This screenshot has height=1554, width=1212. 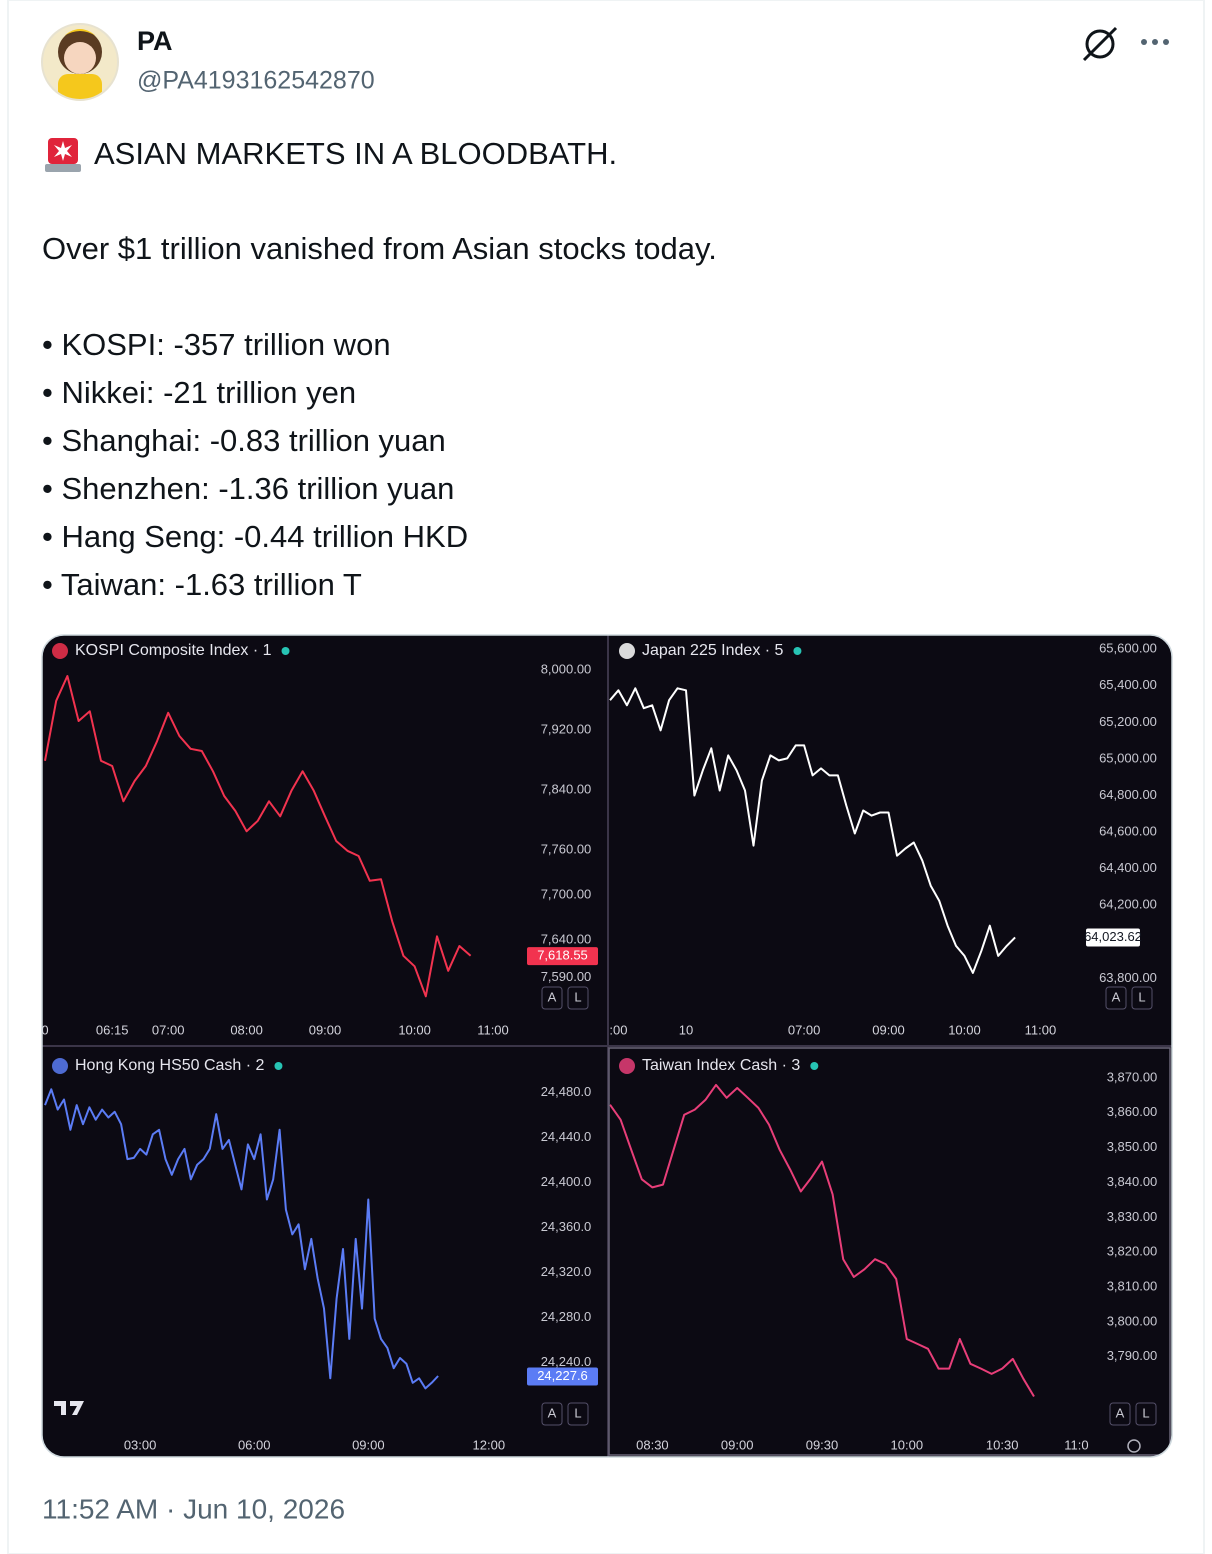 I want to click on author-handle: @PA4193162542870, so click(x=256, y=81).